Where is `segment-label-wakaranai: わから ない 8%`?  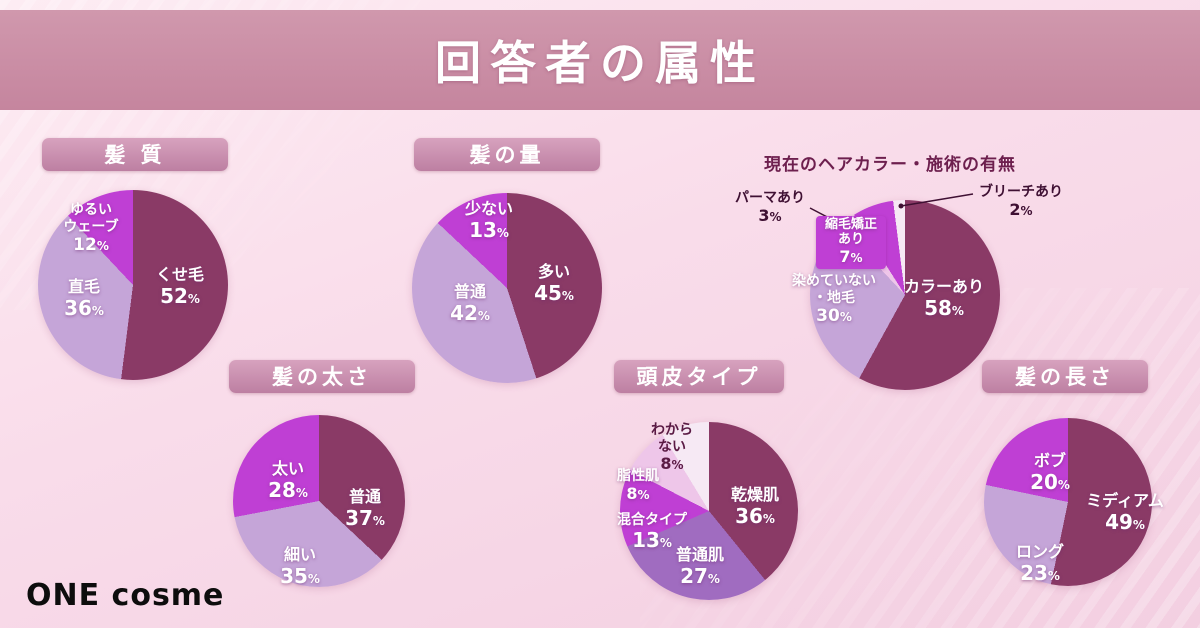 segment-label-wakaranai: わから ない 8% is located at coordinates (672, 448).